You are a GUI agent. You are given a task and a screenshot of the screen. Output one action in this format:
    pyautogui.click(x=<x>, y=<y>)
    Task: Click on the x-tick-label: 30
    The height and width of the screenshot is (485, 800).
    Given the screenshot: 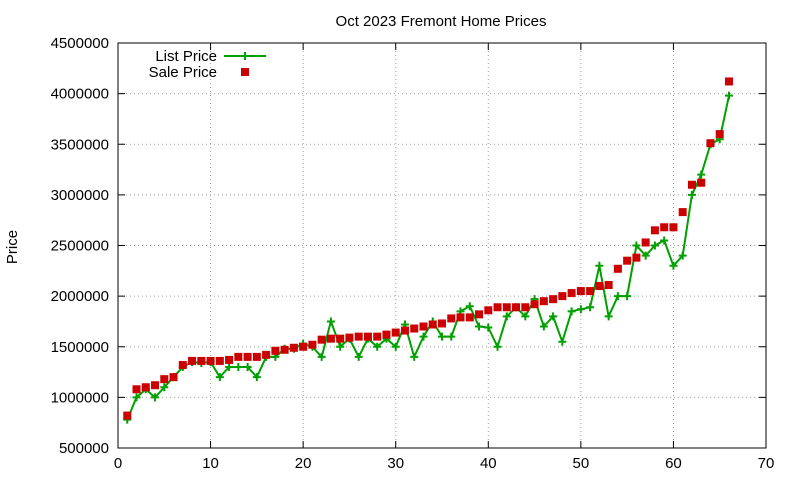 What is the action you would take?
    pyautogui.click(x=395, y=463)
    